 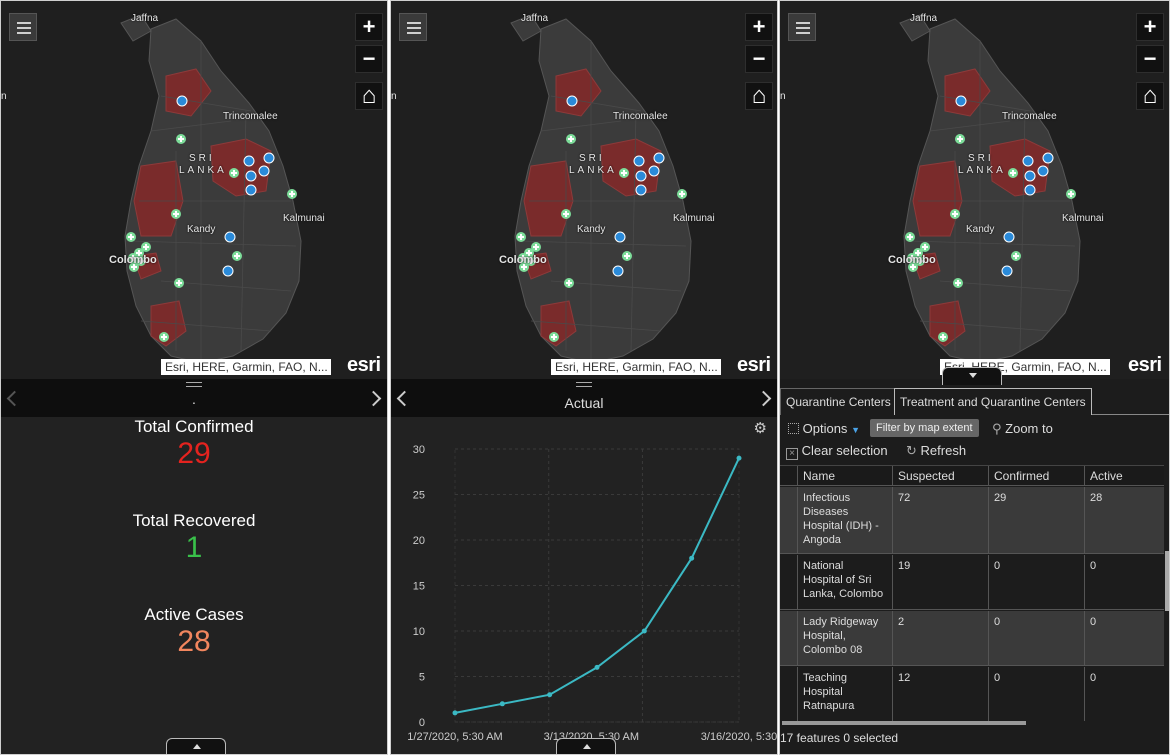 What do you see at coordinates (1036, 476) in the screenshot?
I see `column-header-confirmed: Confirmed` at bounding box center [1036, 476].